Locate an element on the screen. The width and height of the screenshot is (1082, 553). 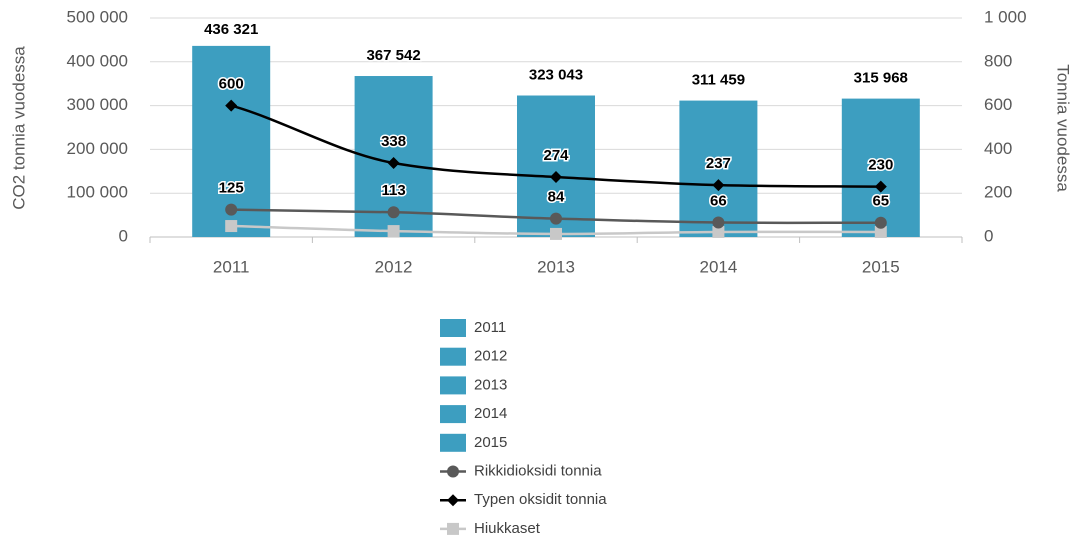
bar-value-label: 436 321 is located at coordinates (231, 29).